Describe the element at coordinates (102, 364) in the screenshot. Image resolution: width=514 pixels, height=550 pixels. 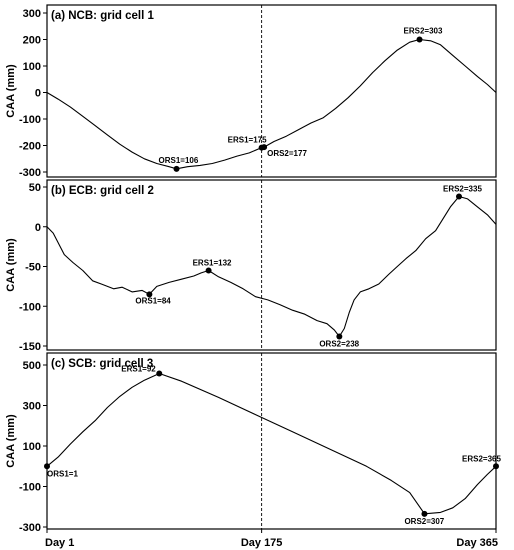
I see `panel-title: (c) SCB: grid cell 3` at that location.